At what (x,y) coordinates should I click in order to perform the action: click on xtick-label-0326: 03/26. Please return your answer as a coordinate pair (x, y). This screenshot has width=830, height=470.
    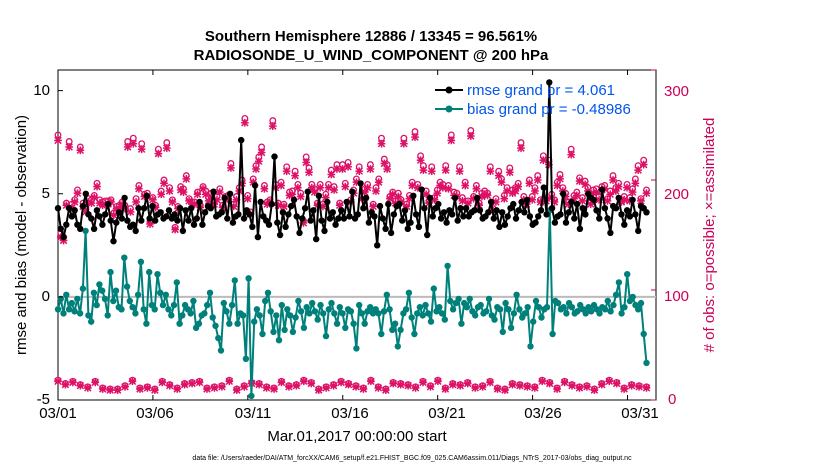
    Looking at the image, I should click on (543, 413).